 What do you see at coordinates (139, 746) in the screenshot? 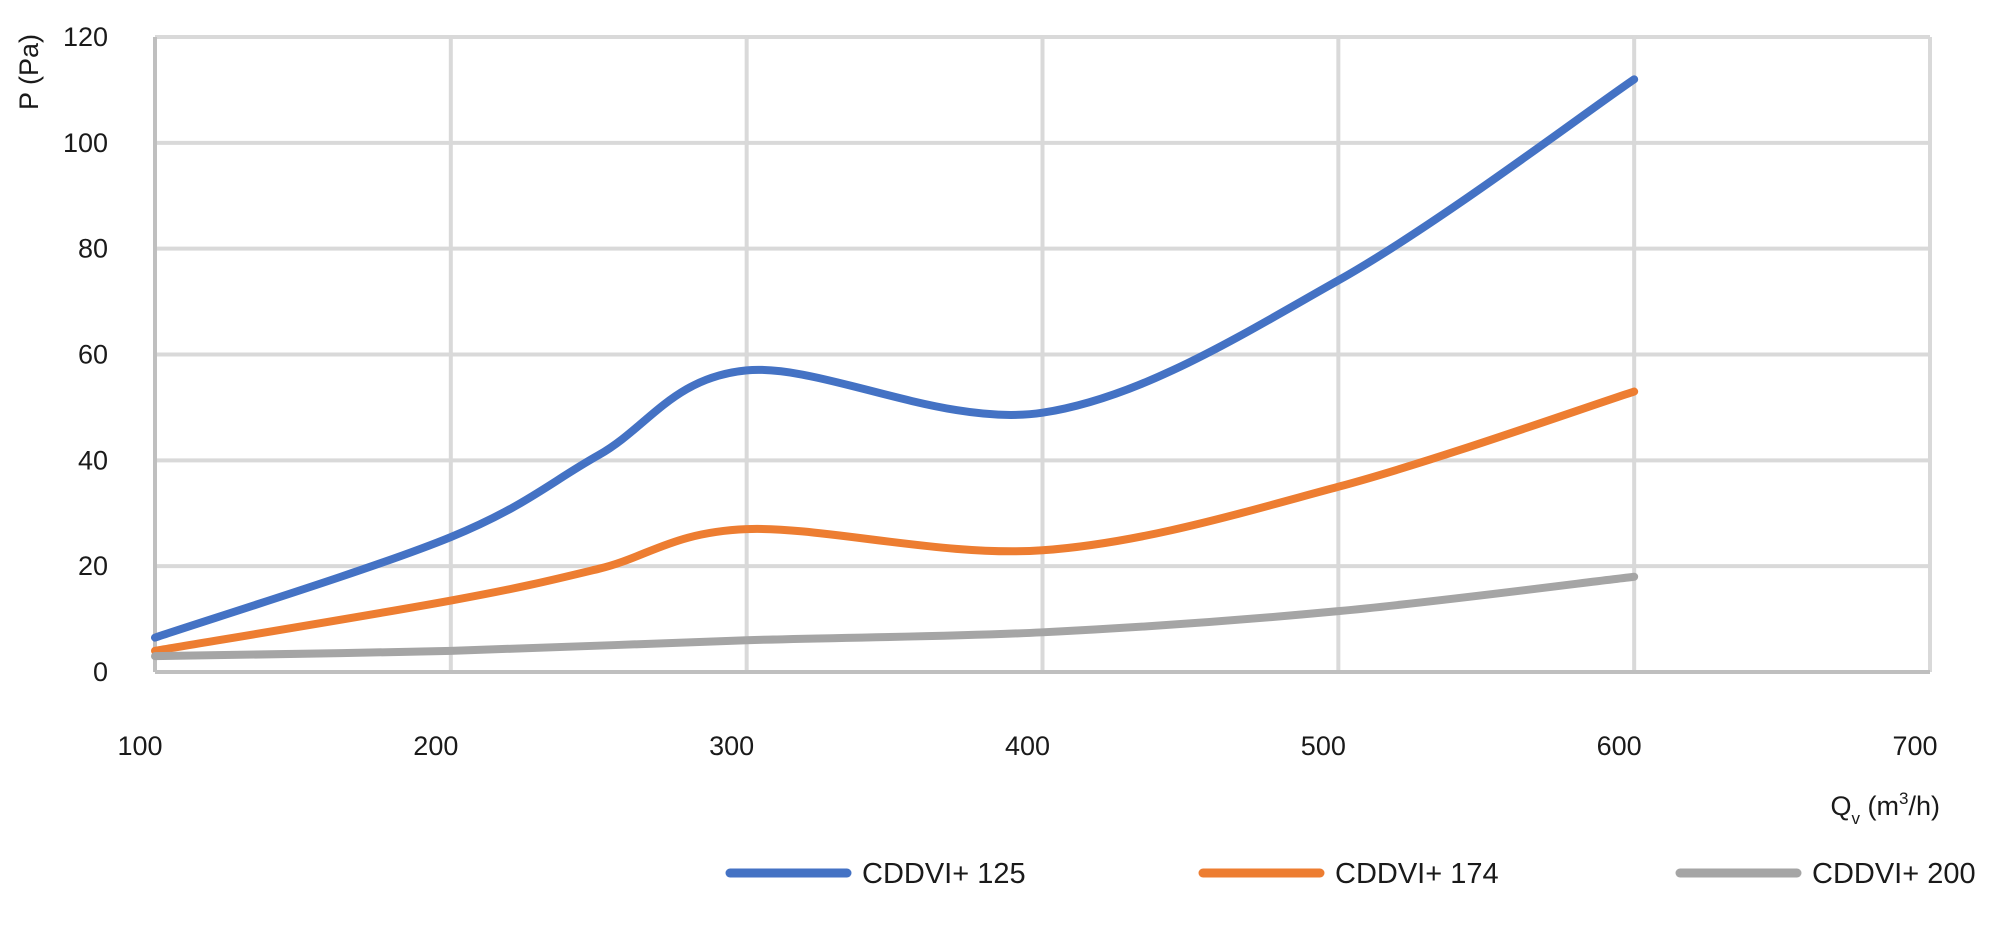
I see `x-tick-label: 100` at bounding box center [139, 746].